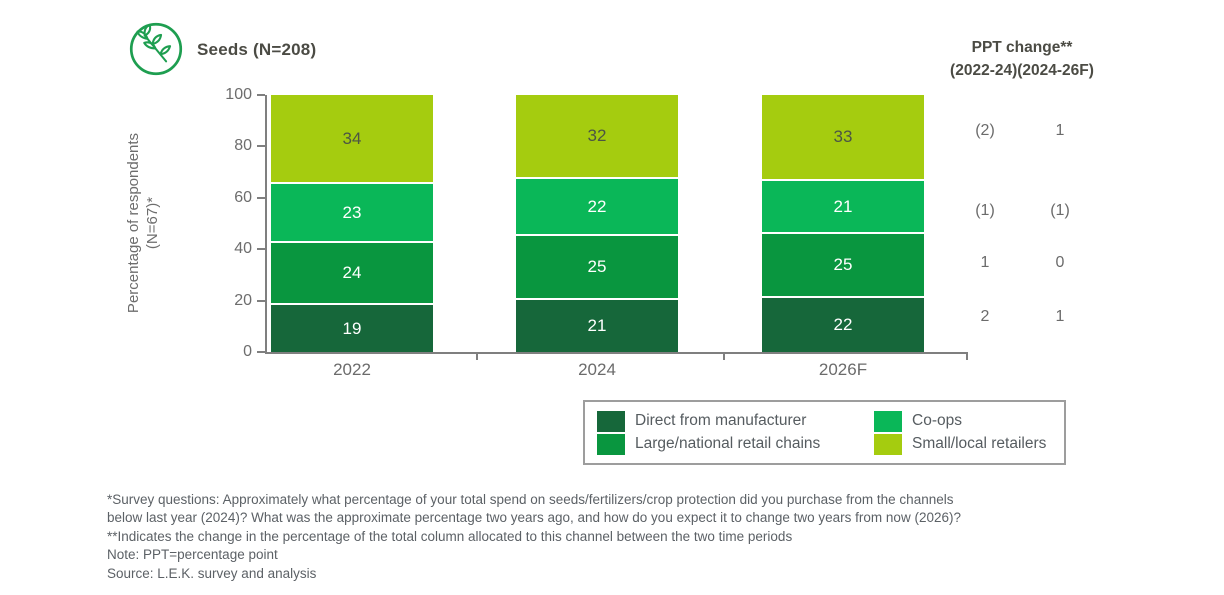 Image resolution: width=1224 pixels, height=595 pixels. What do you see at coordinates (156, 49) in the screenshot?
I see `leaf-branch-icon` at bounding box center [156, 49].